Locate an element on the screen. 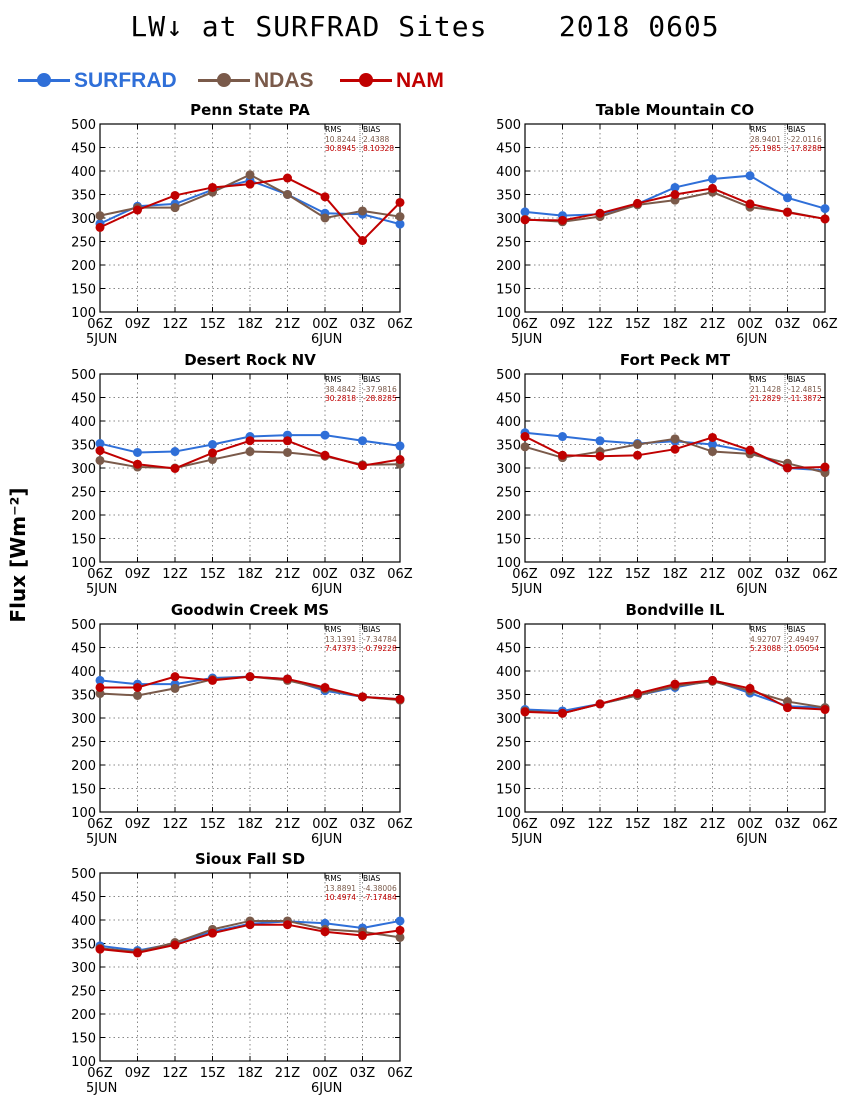 The height and width of the screenshot is (1100, 850). legend-label-nam: NAM is located at coordinates (420, 80).